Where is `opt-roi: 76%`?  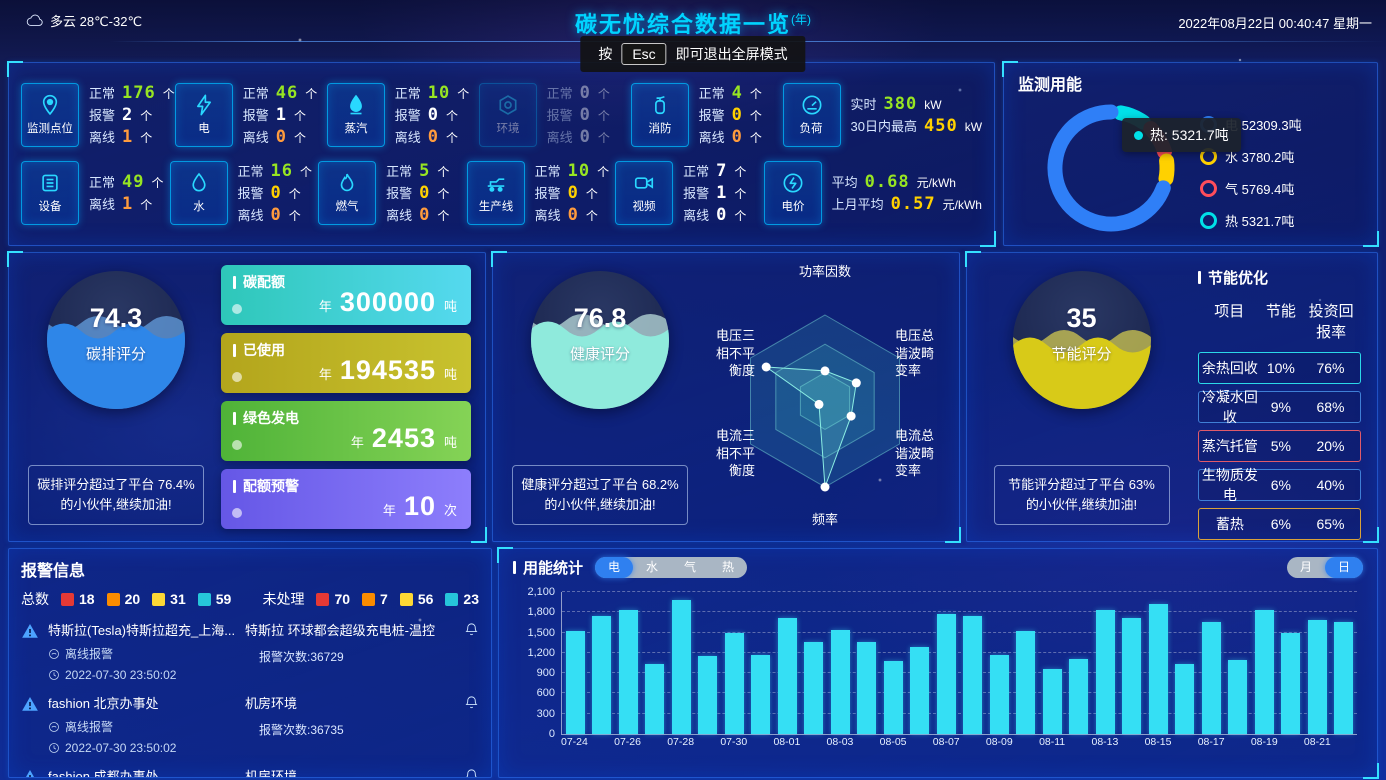 opt-roi: 76% is located at coordinates (1330, 368).